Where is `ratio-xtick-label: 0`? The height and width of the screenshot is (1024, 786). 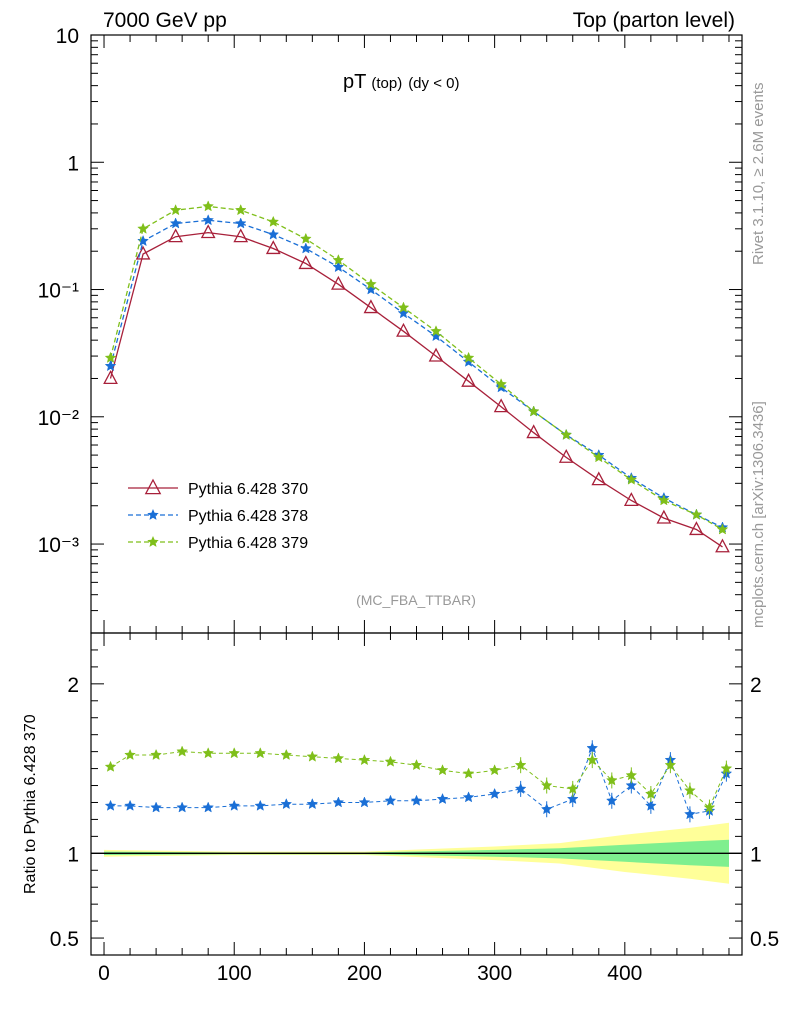
ratio-xtick-label: 0 is located at coordinates (104, 973).